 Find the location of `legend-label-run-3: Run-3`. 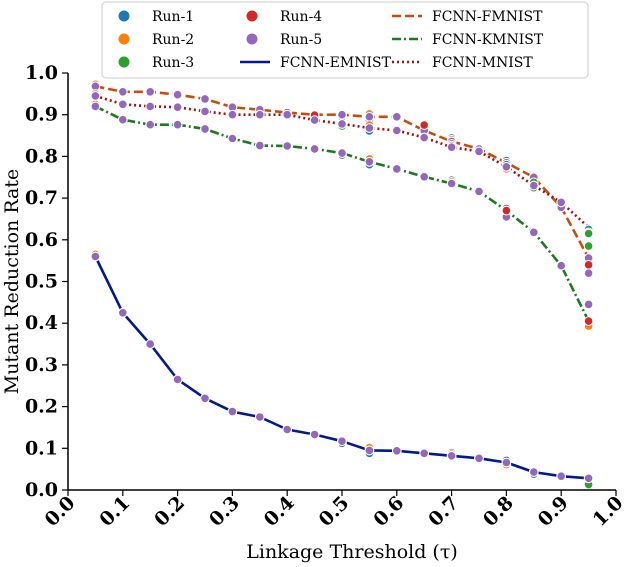

legend-label-run-3: Run-3 is located at coordinates (173, 63).